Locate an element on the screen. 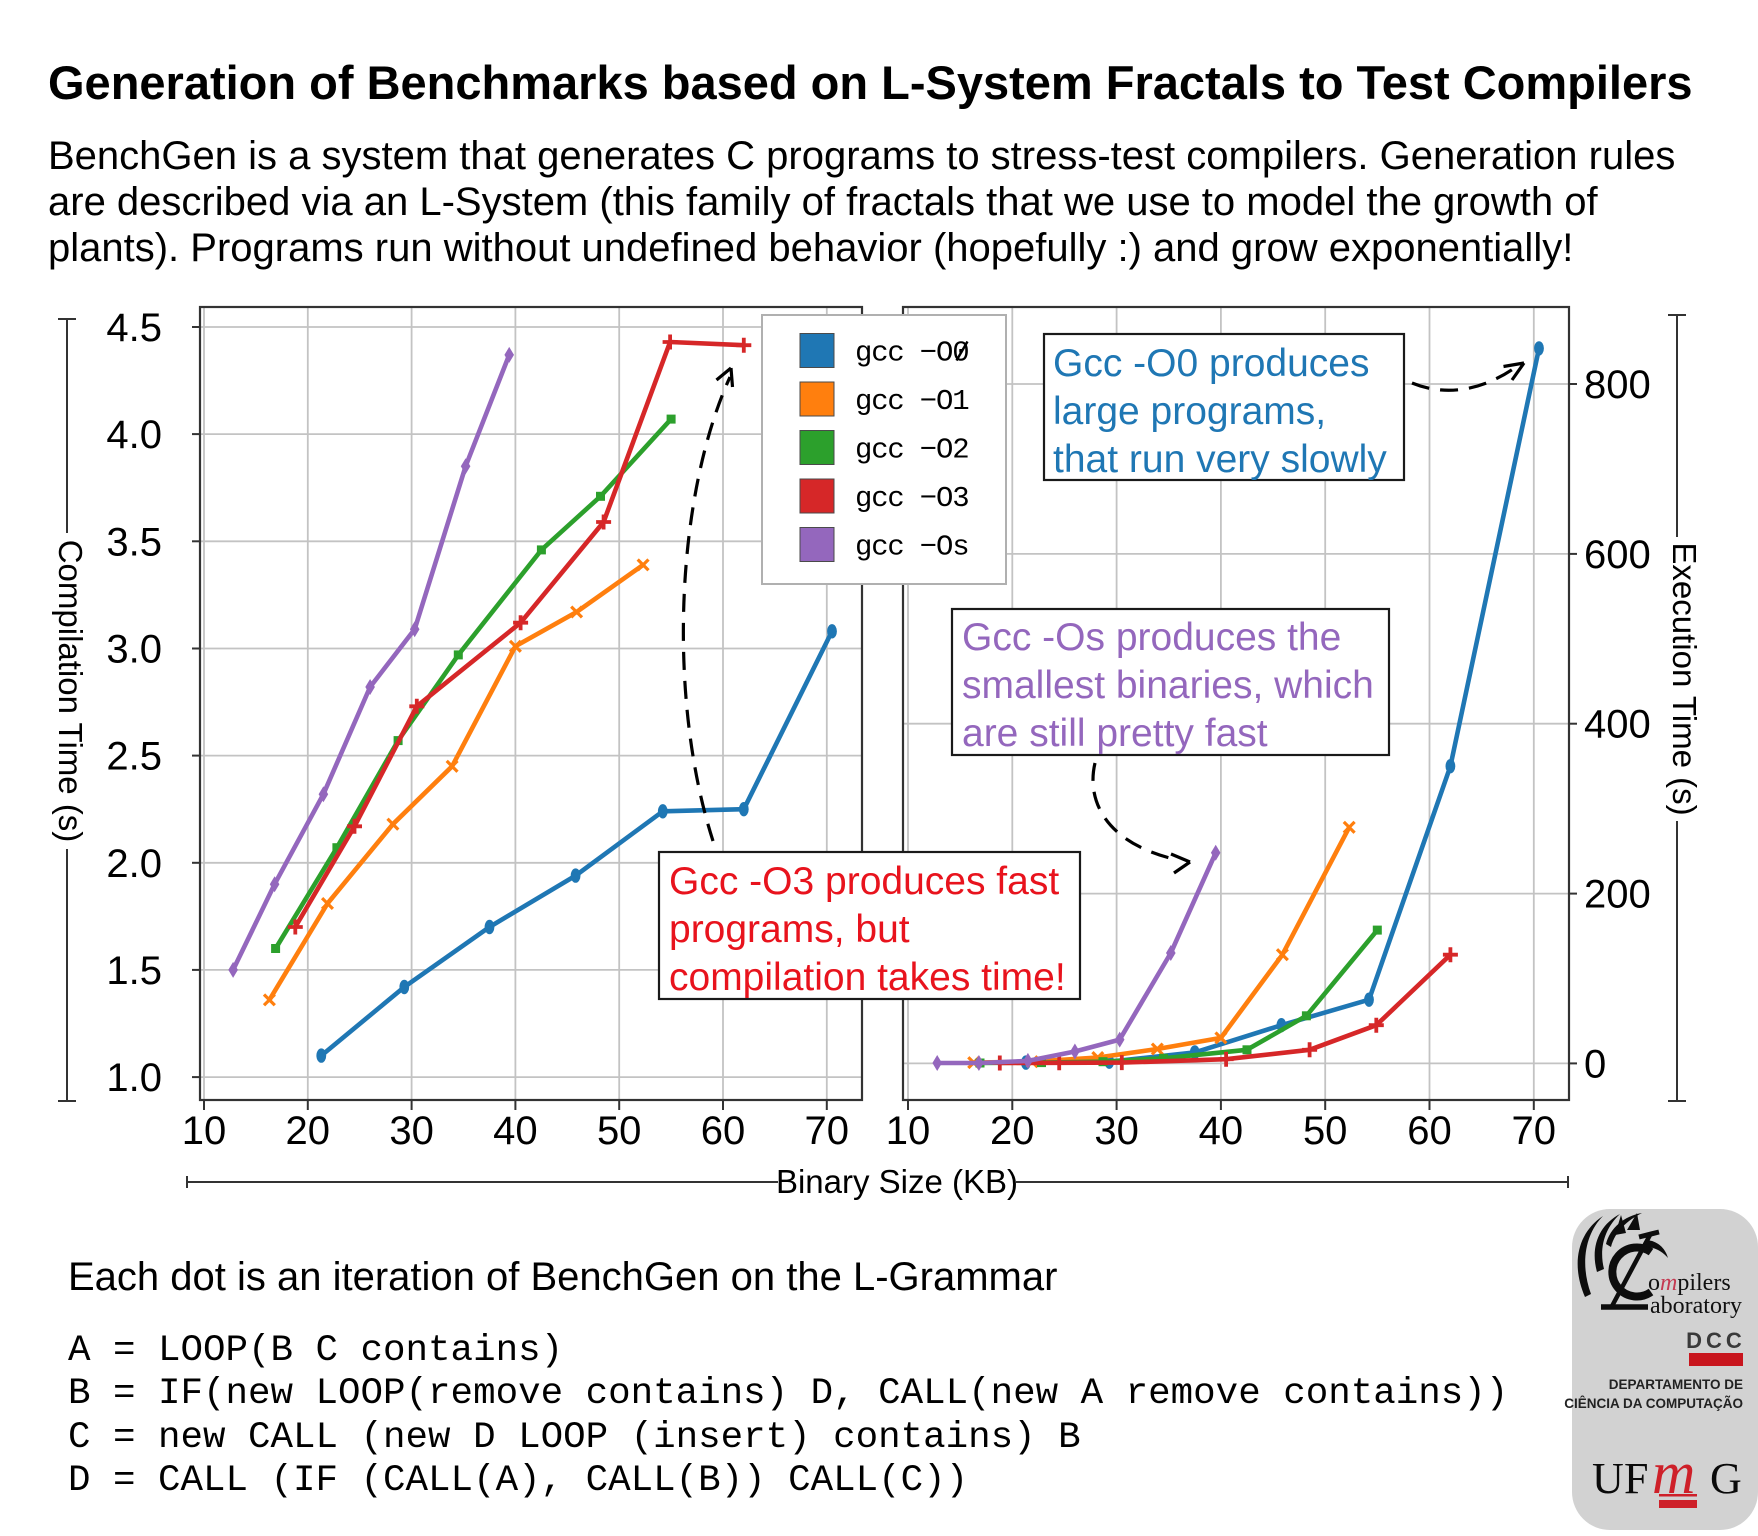 This screenshot has width=1758, height=1536. svg-text: 4.0 is located at coordinates (134, 435).